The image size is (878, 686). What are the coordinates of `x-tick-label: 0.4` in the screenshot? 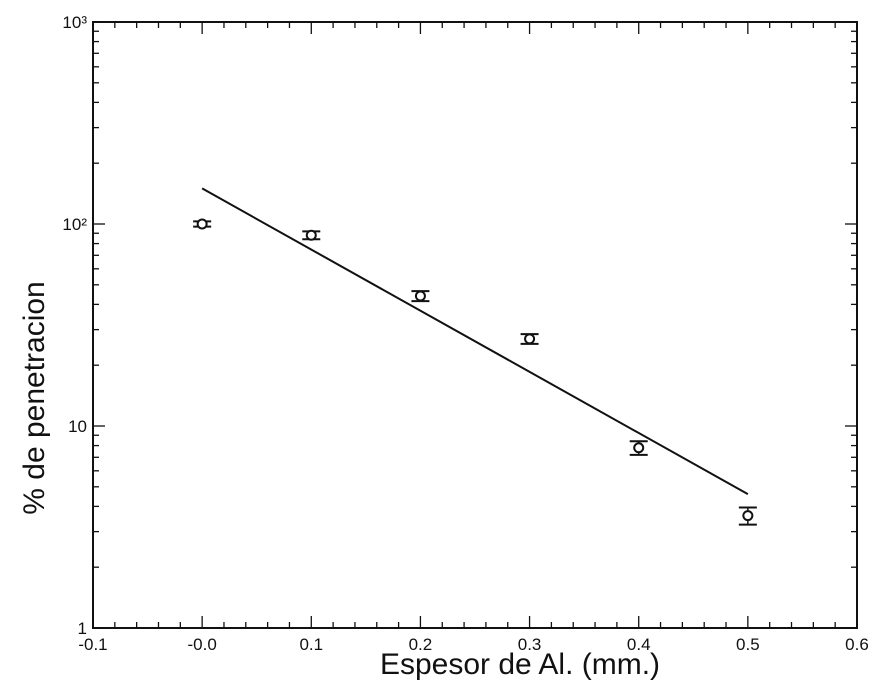 It's located at (639, 644).